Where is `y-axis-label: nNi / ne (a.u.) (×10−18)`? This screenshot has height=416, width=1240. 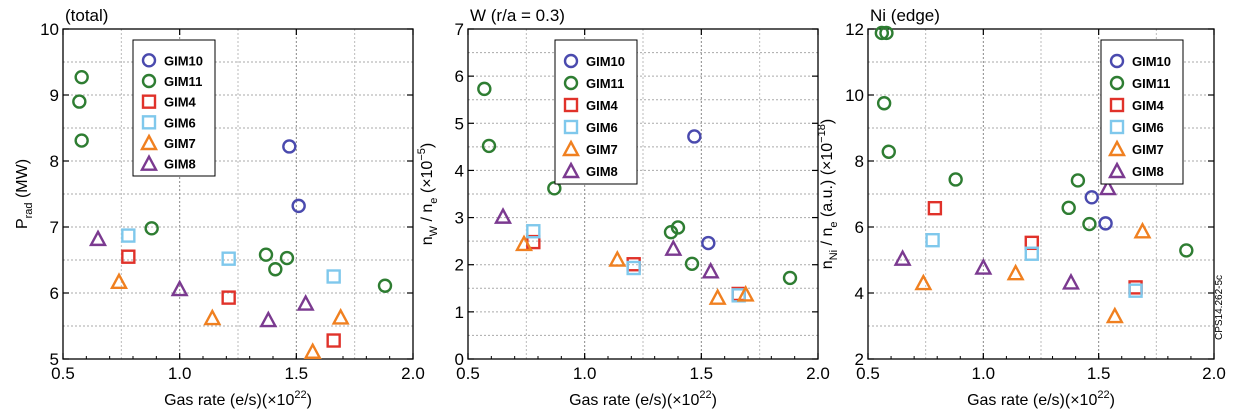
y-axis-label: nNi / ne (a.u.) (×10−18) is located at coordinates (828, 194).